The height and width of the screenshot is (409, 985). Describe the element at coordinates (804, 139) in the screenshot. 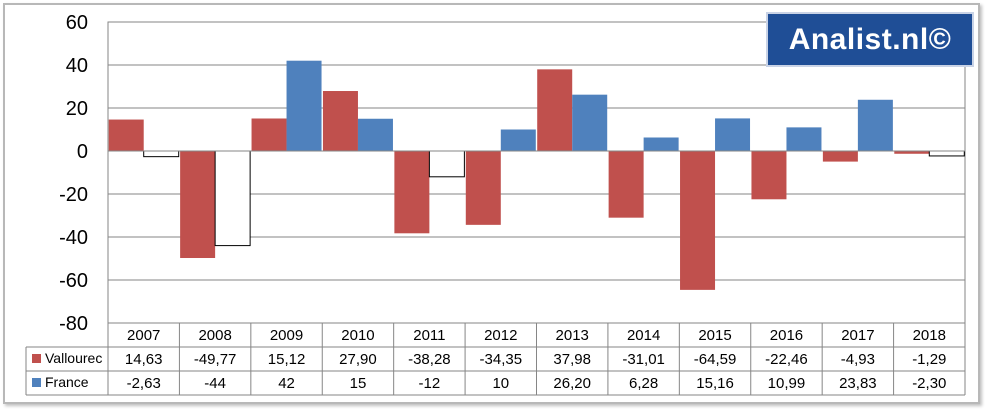

I see `bar-france-2016` at that location.